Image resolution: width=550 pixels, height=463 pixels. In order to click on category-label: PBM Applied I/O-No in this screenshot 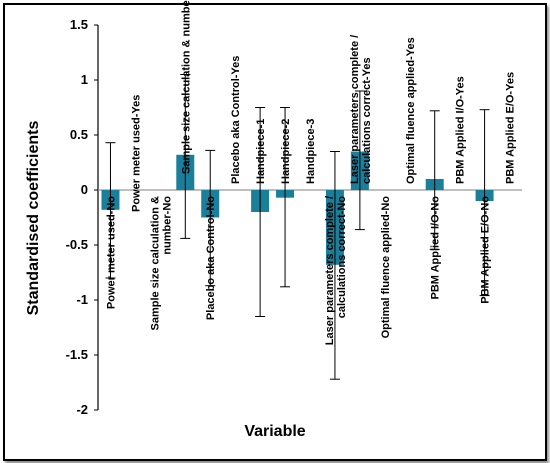, I will do `click(436, 248)`.